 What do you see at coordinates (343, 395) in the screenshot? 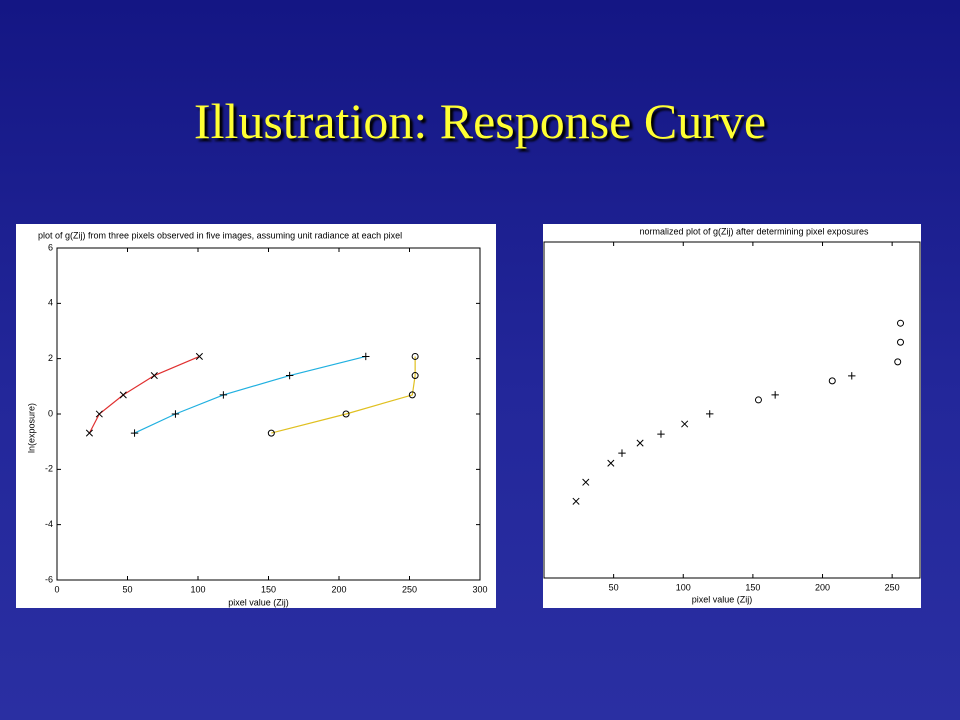
I see `series-line` at bounding box center [343, 395].